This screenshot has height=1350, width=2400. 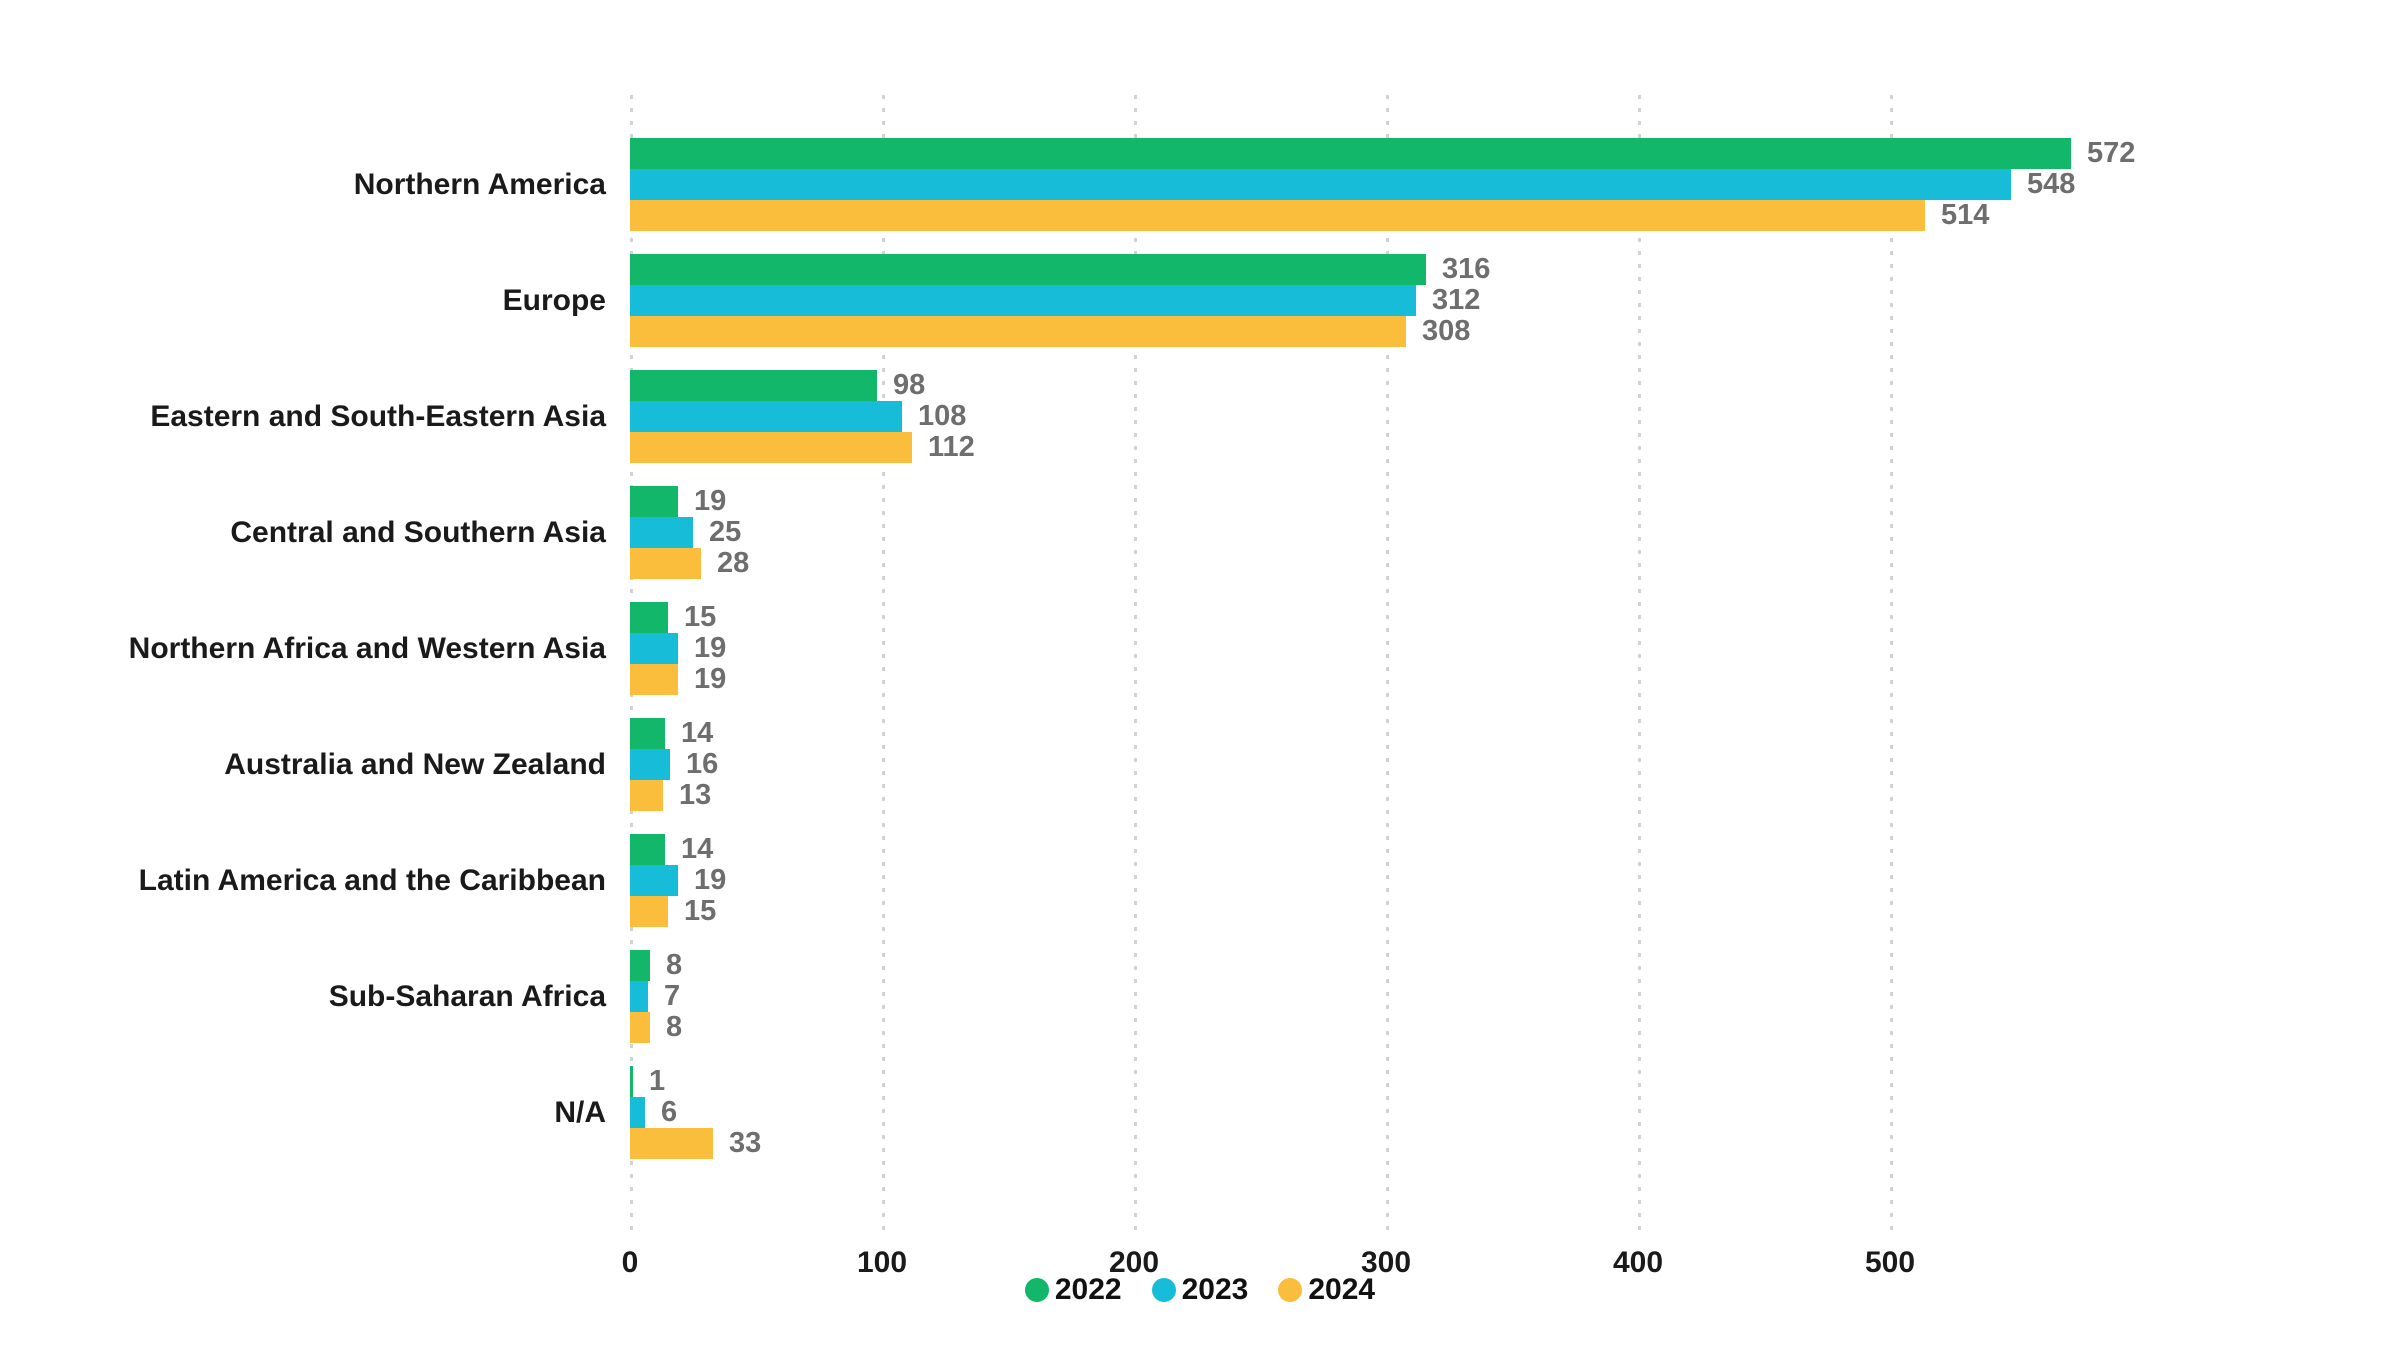 I want to click on bar-group: 14 16 13, so click(x=1410, y=764).